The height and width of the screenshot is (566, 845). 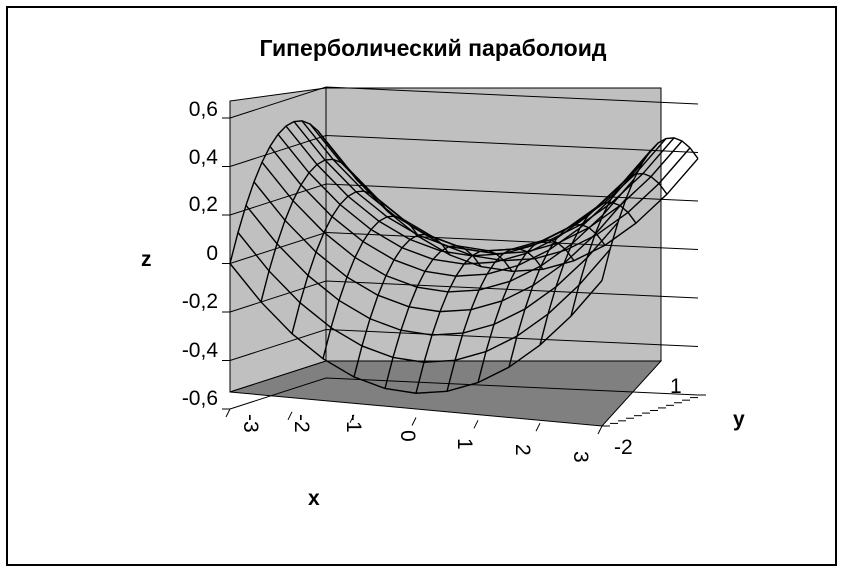 I want to click on x-tick-label: 1, so click(x=464, y=444).